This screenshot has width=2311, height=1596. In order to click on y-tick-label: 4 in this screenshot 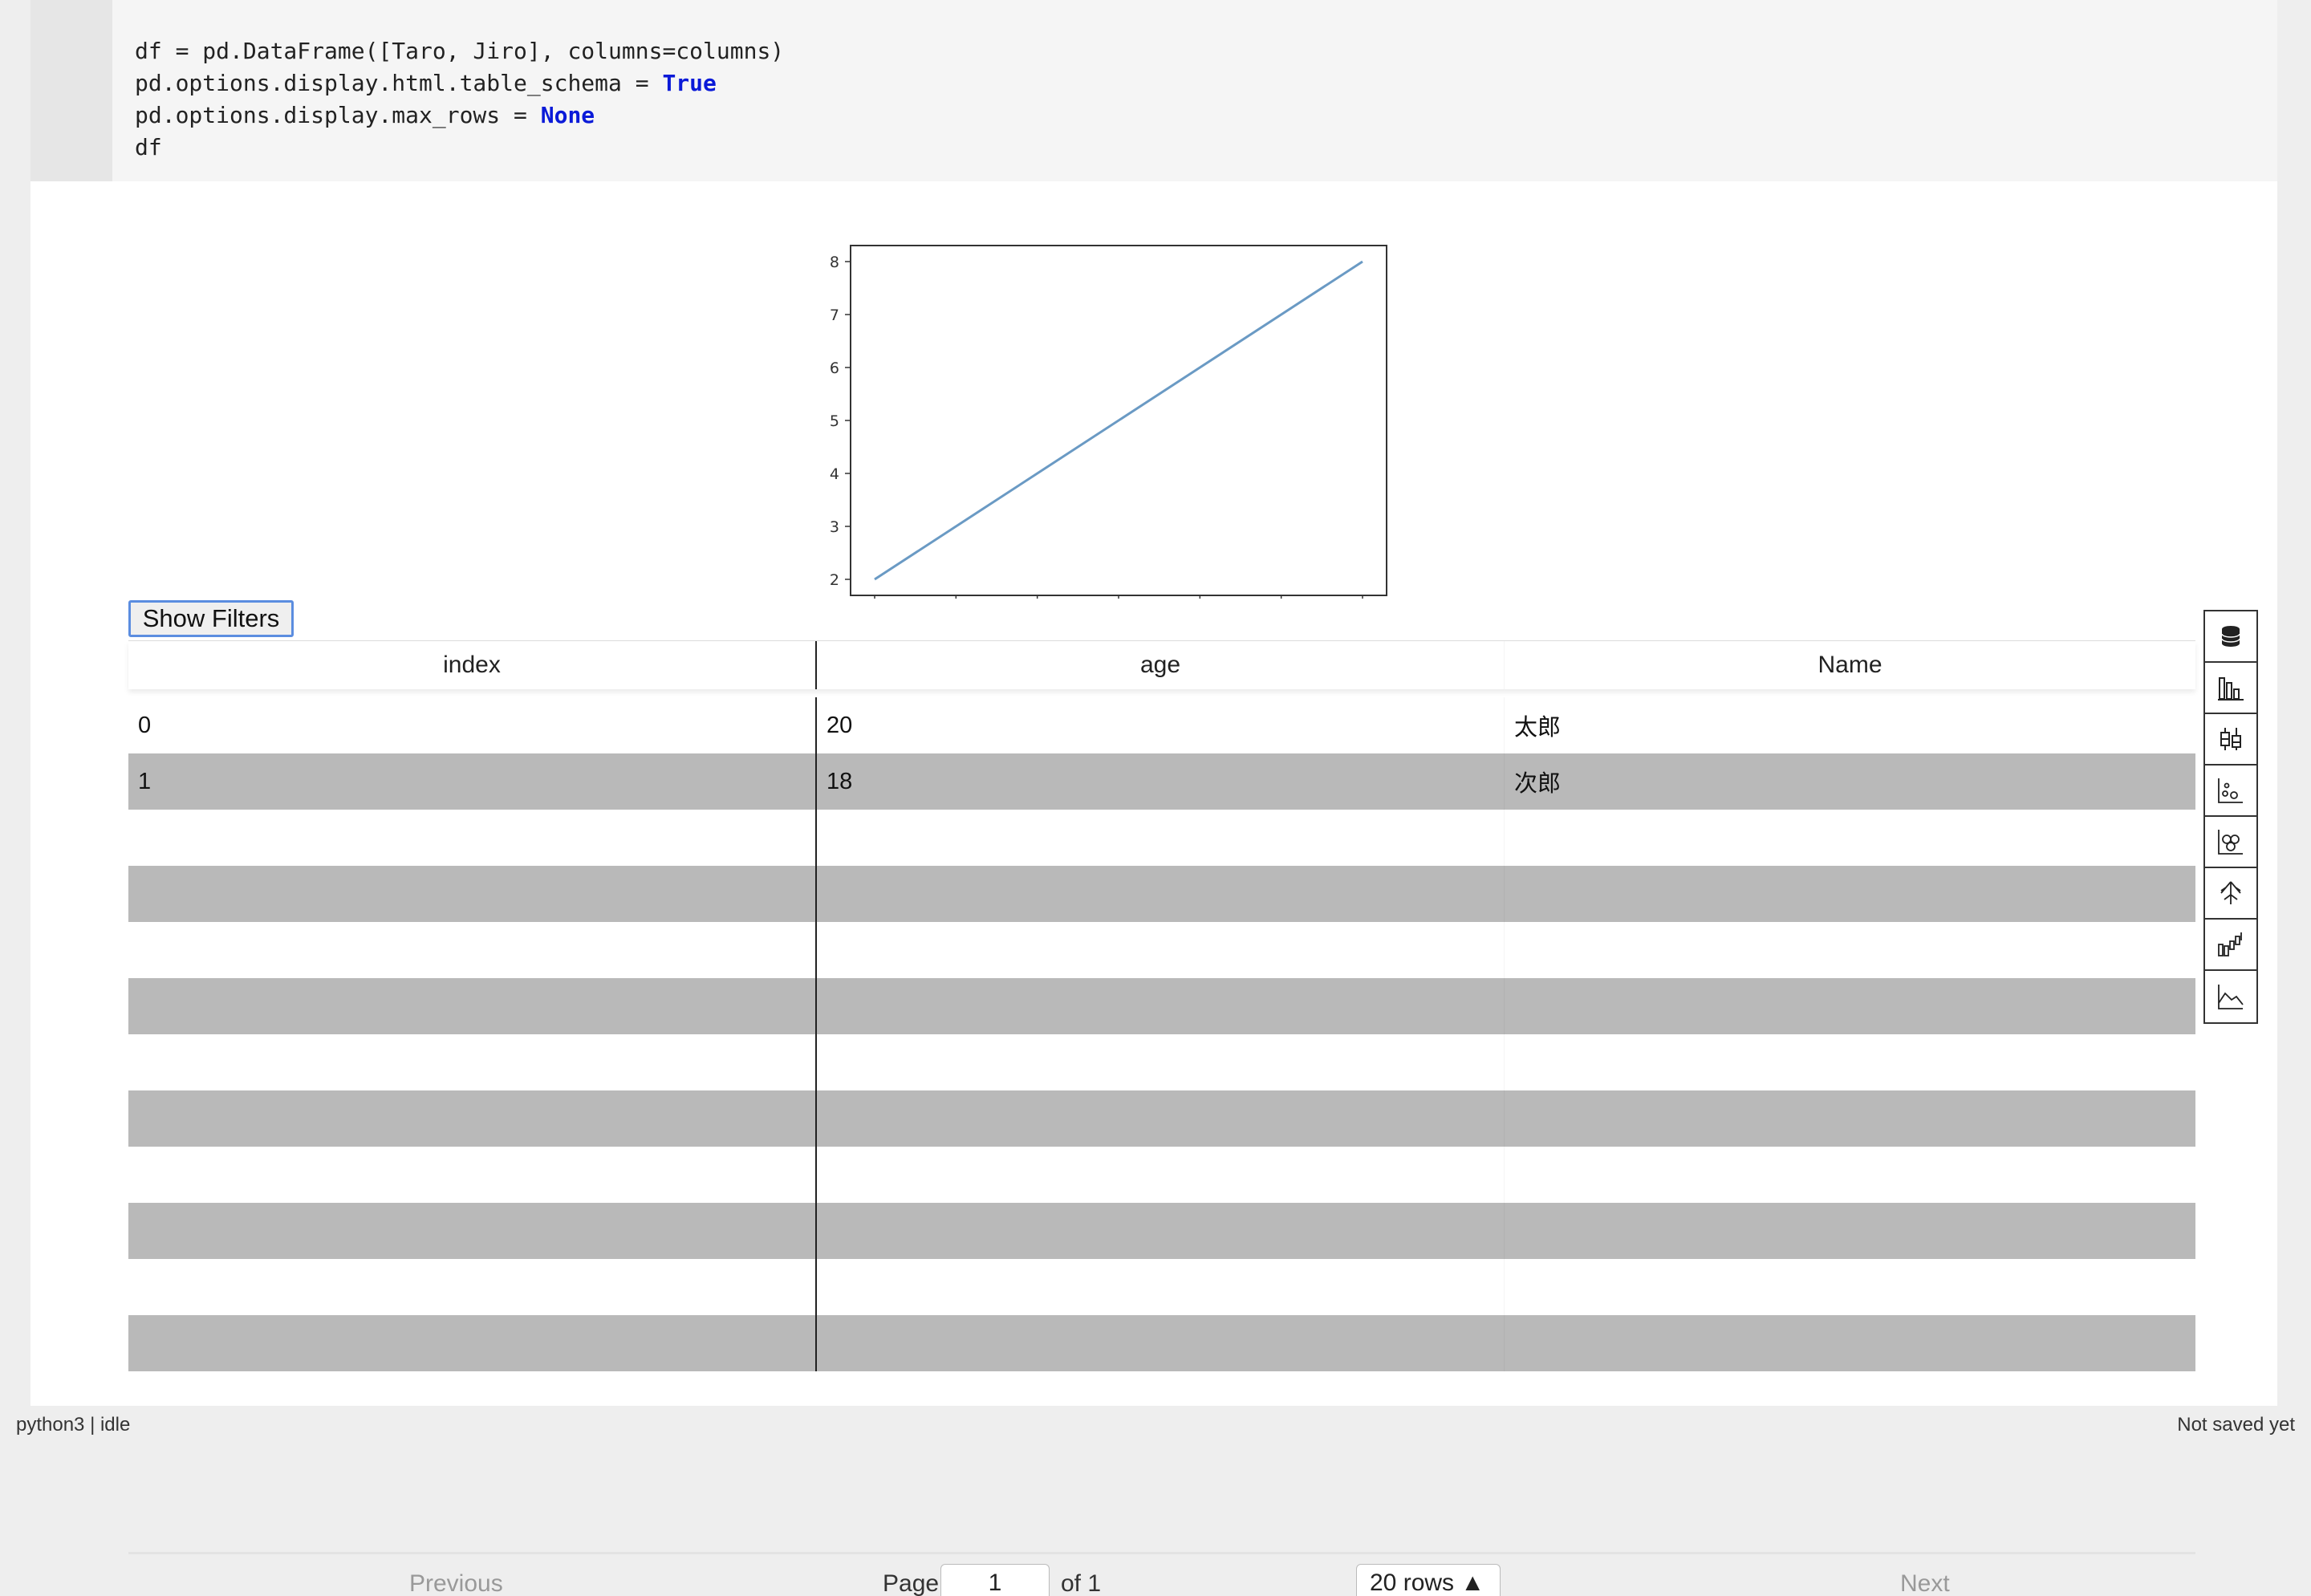, I will do `click(834, 474)`.